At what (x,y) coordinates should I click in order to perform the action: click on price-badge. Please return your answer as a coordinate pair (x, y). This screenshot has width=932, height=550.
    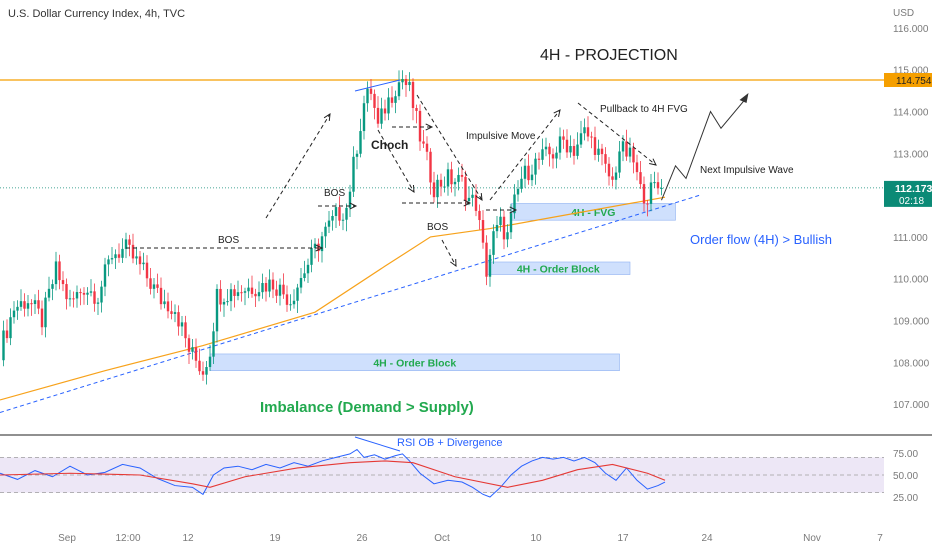
    Looking at the image, I should click on (908, 193).